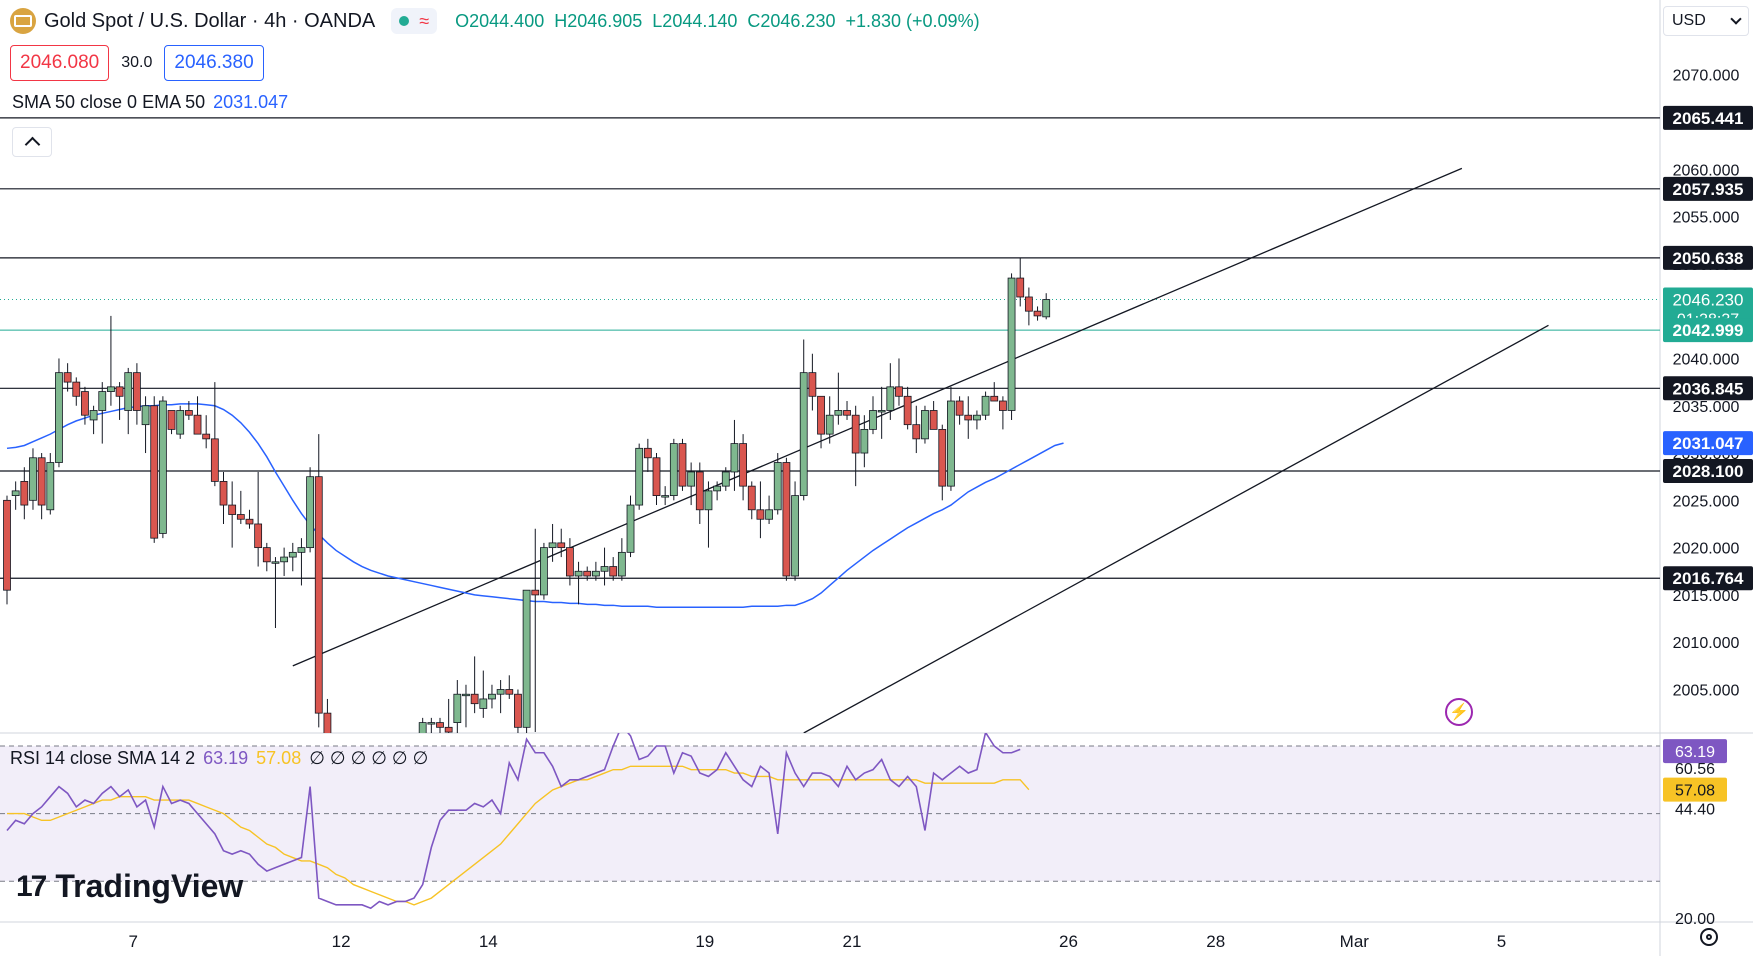 This screenshot has width=1753, height=956. I want to click on svg-text: 2065.441, so click(1708, 118).